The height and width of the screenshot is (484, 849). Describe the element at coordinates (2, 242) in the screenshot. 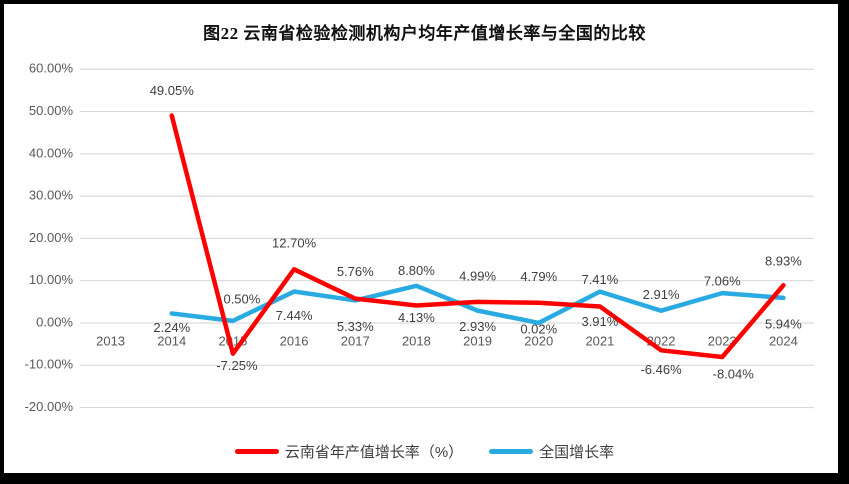

I see `frame-border-left` at that location.